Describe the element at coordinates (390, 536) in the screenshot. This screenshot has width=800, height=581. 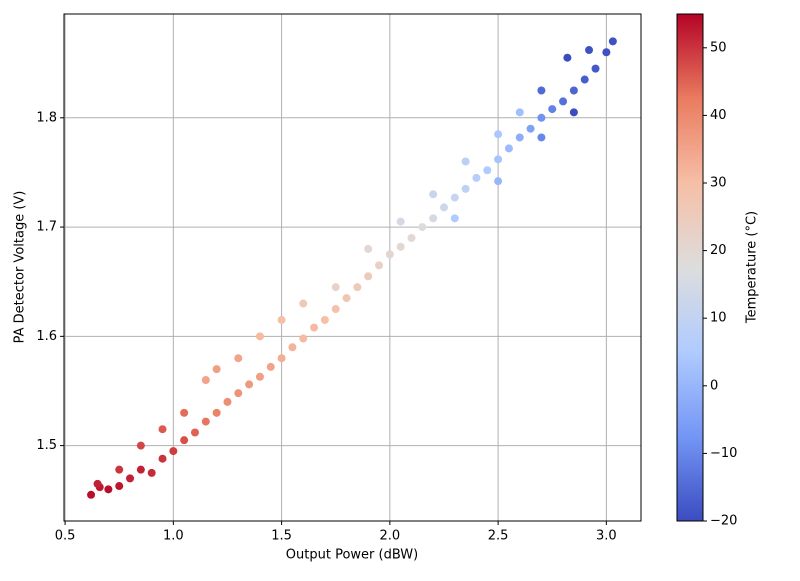
I see `x-tick-label: 2.0` at that location.